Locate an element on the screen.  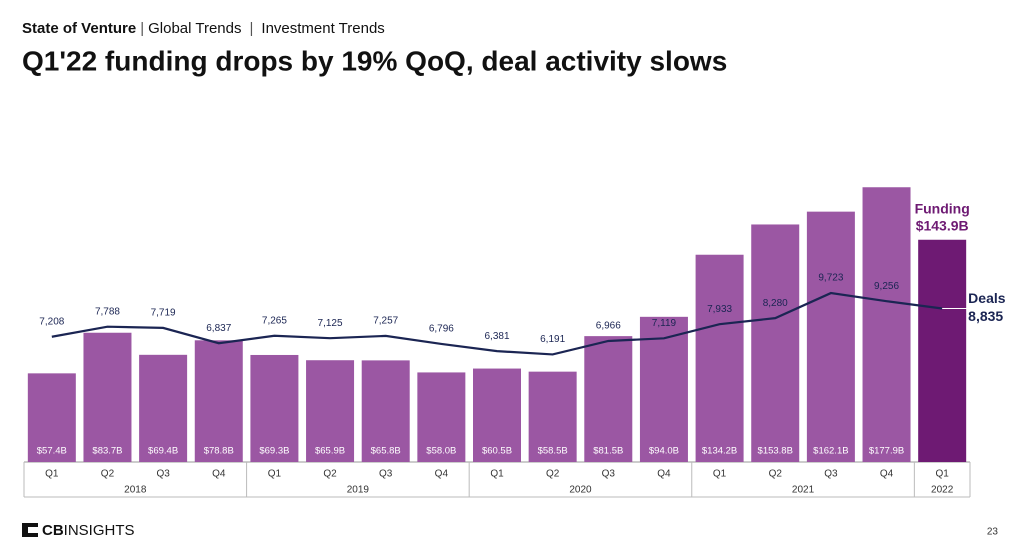
logo-insights: INSIGHTS is located at coordinates (99, 530).